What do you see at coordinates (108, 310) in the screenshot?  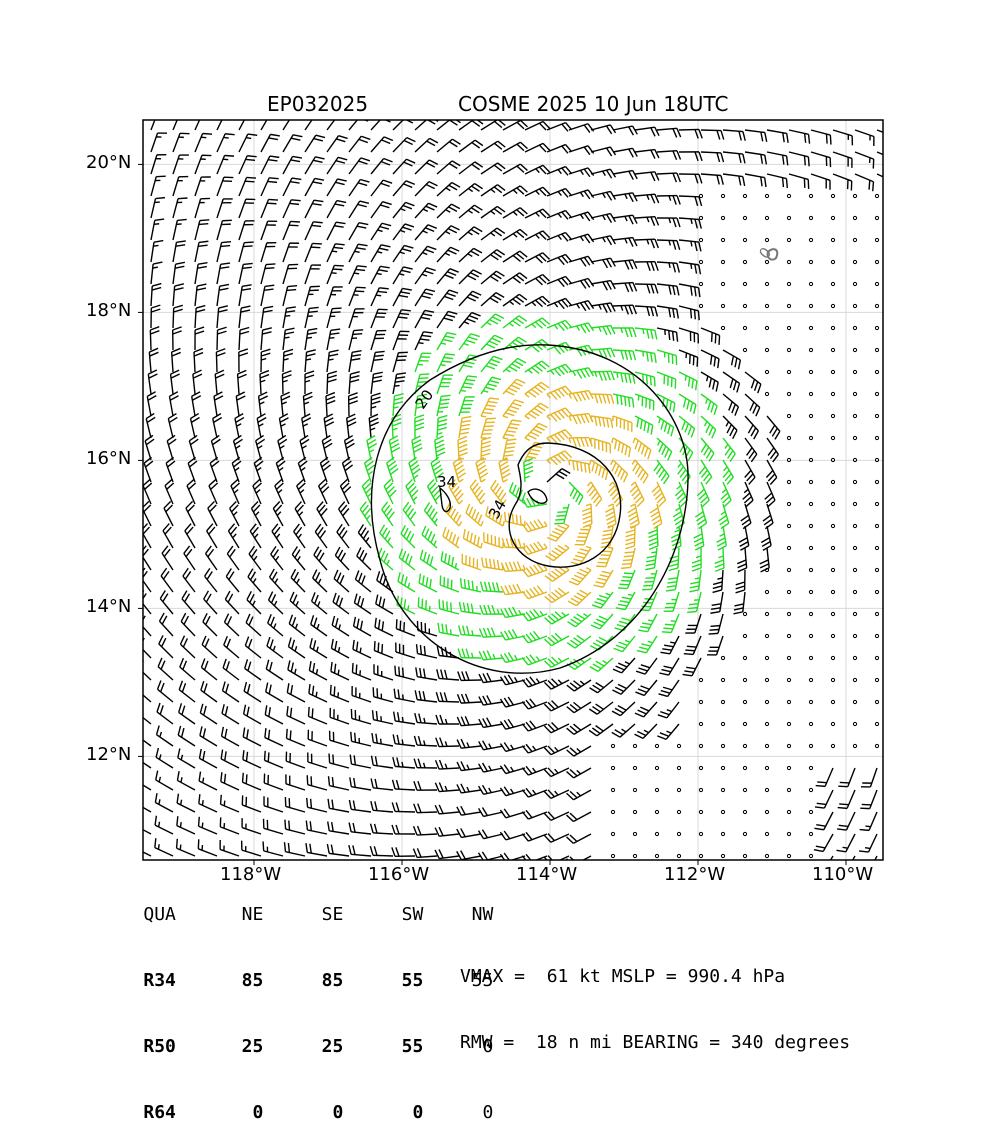 I see `lat-tick-label: 18°N` at bounding box center [108, 310].